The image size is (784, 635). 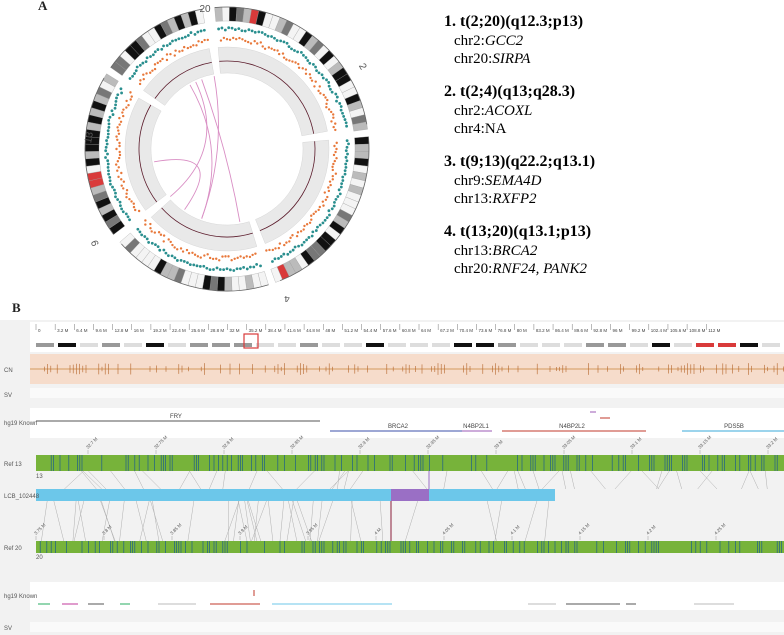 I want to click on ideogram-tick-label: 54.4 M, so click(x=371, y=330).